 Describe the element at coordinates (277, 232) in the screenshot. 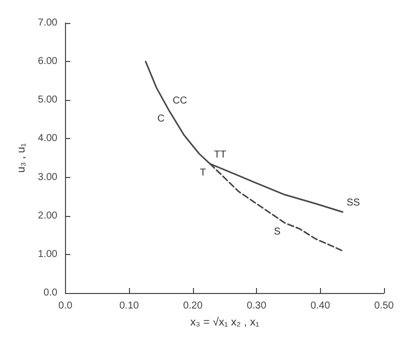

I see `annotation: S` at that location.